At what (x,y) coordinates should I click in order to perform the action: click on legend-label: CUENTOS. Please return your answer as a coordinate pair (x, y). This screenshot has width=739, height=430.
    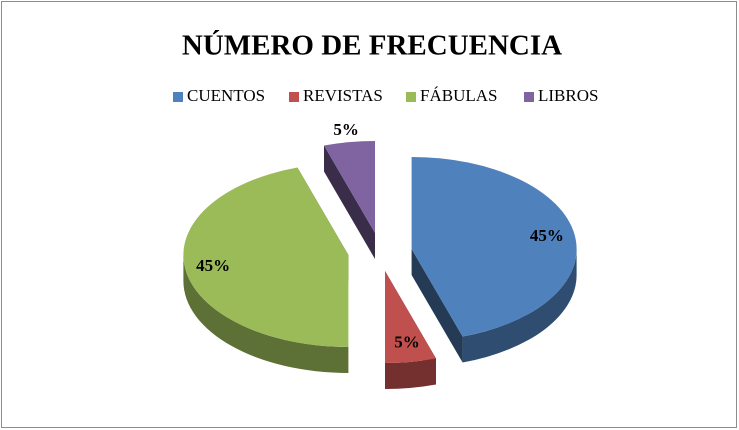
    Looking at the image, I should click on (226, 95).